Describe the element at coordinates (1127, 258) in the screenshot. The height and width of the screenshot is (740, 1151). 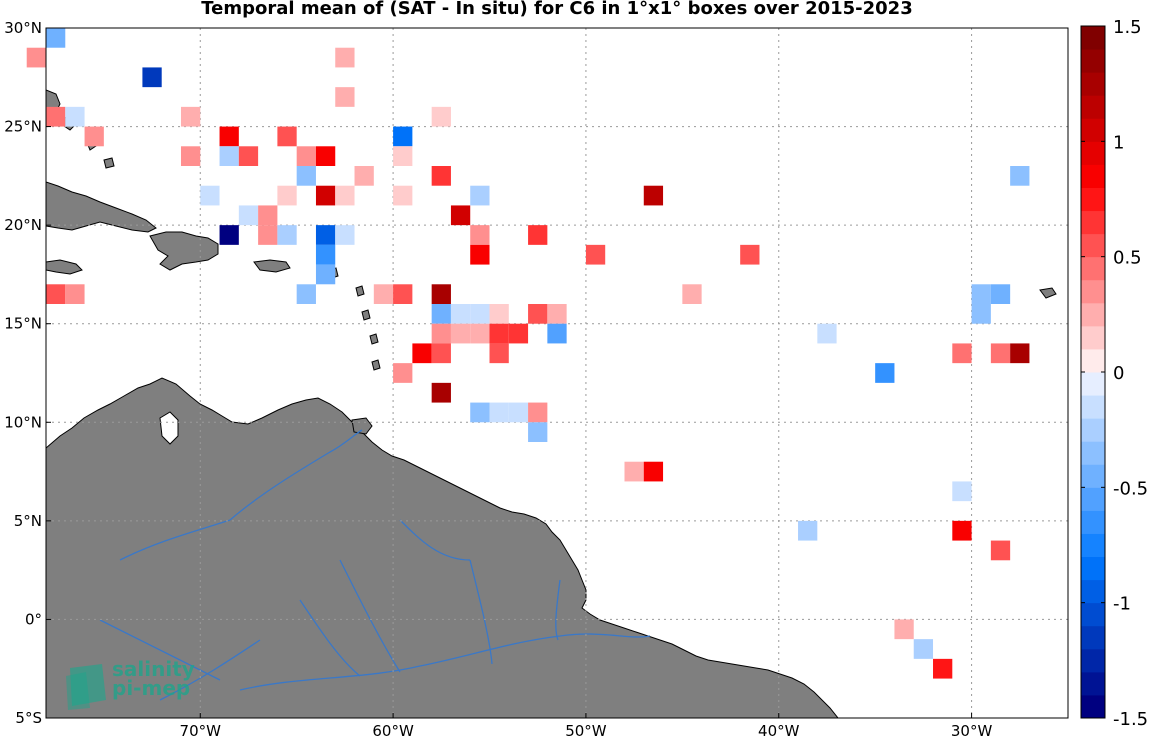
I see `colorbar-tick-label: 0.5` at that location.